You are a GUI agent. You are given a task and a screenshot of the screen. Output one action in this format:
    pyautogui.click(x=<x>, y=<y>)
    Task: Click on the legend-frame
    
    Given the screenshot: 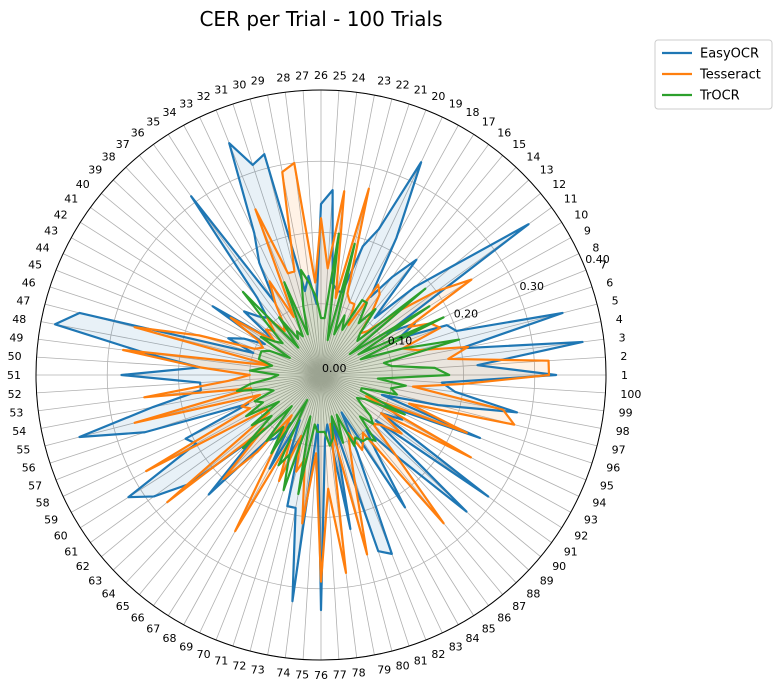 What is the action you would take?
    pyautogui.click(x=713, y=74)
    